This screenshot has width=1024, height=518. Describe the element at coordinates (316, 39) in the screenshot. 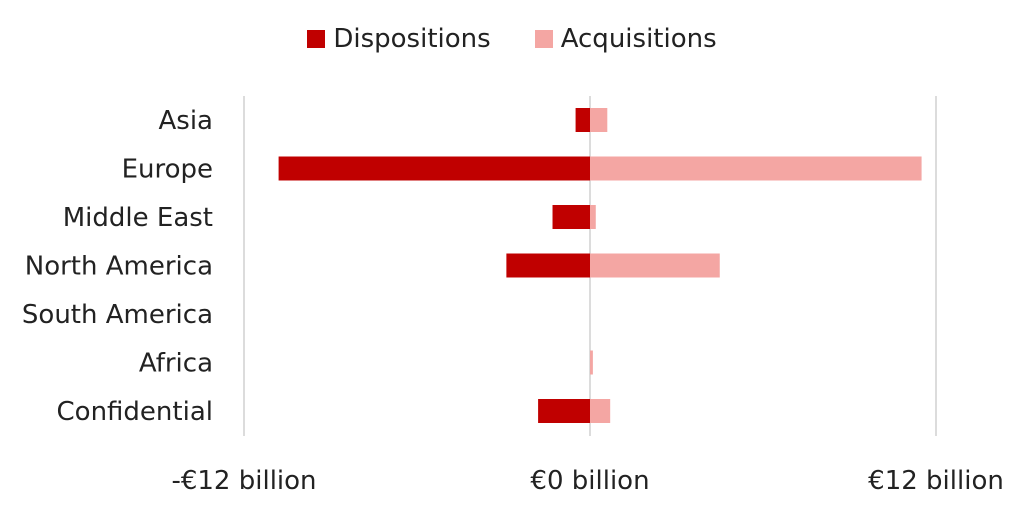

I see `legend-swatch-dispositions` at that location.